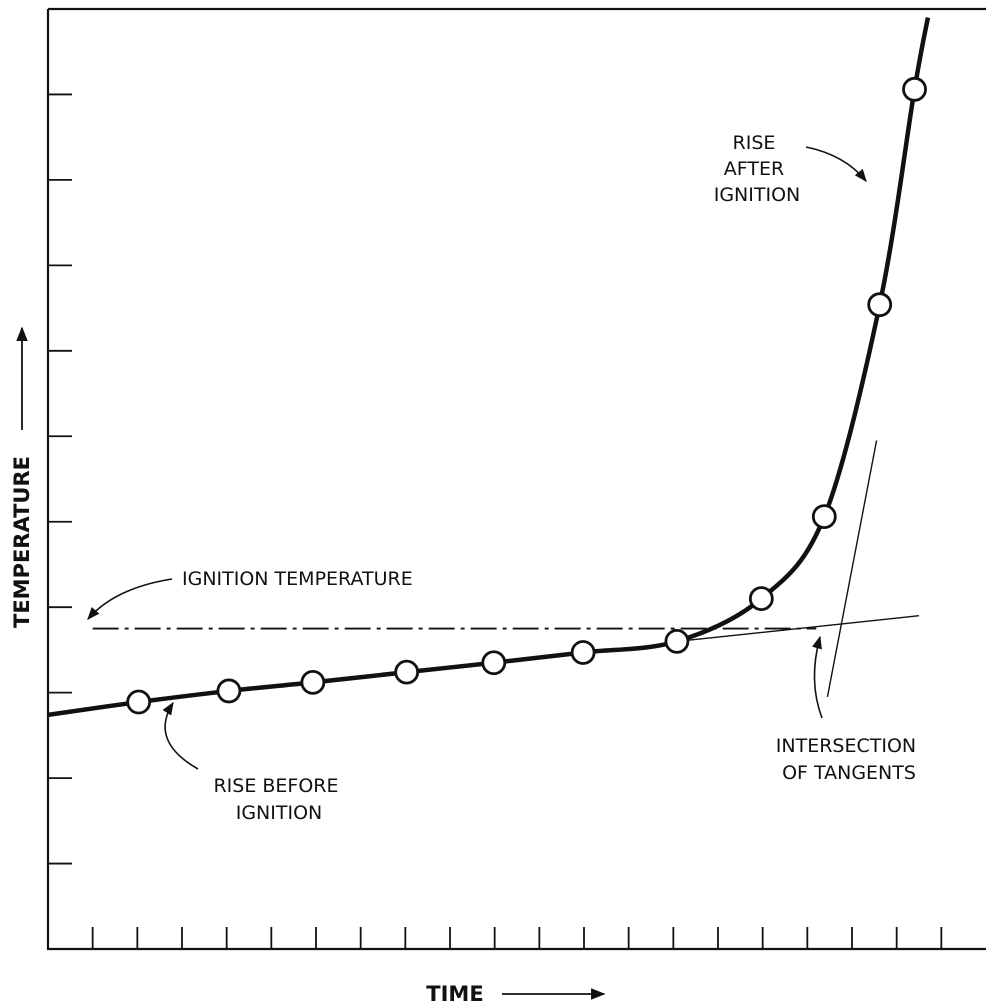 This screenshot has width=986, height=1006. Describe the element at coordinates (849, 759) in the screenshot. I see `annotation-intersection-of-tangents: INTERSECTION OF TANGENTS` at that location.